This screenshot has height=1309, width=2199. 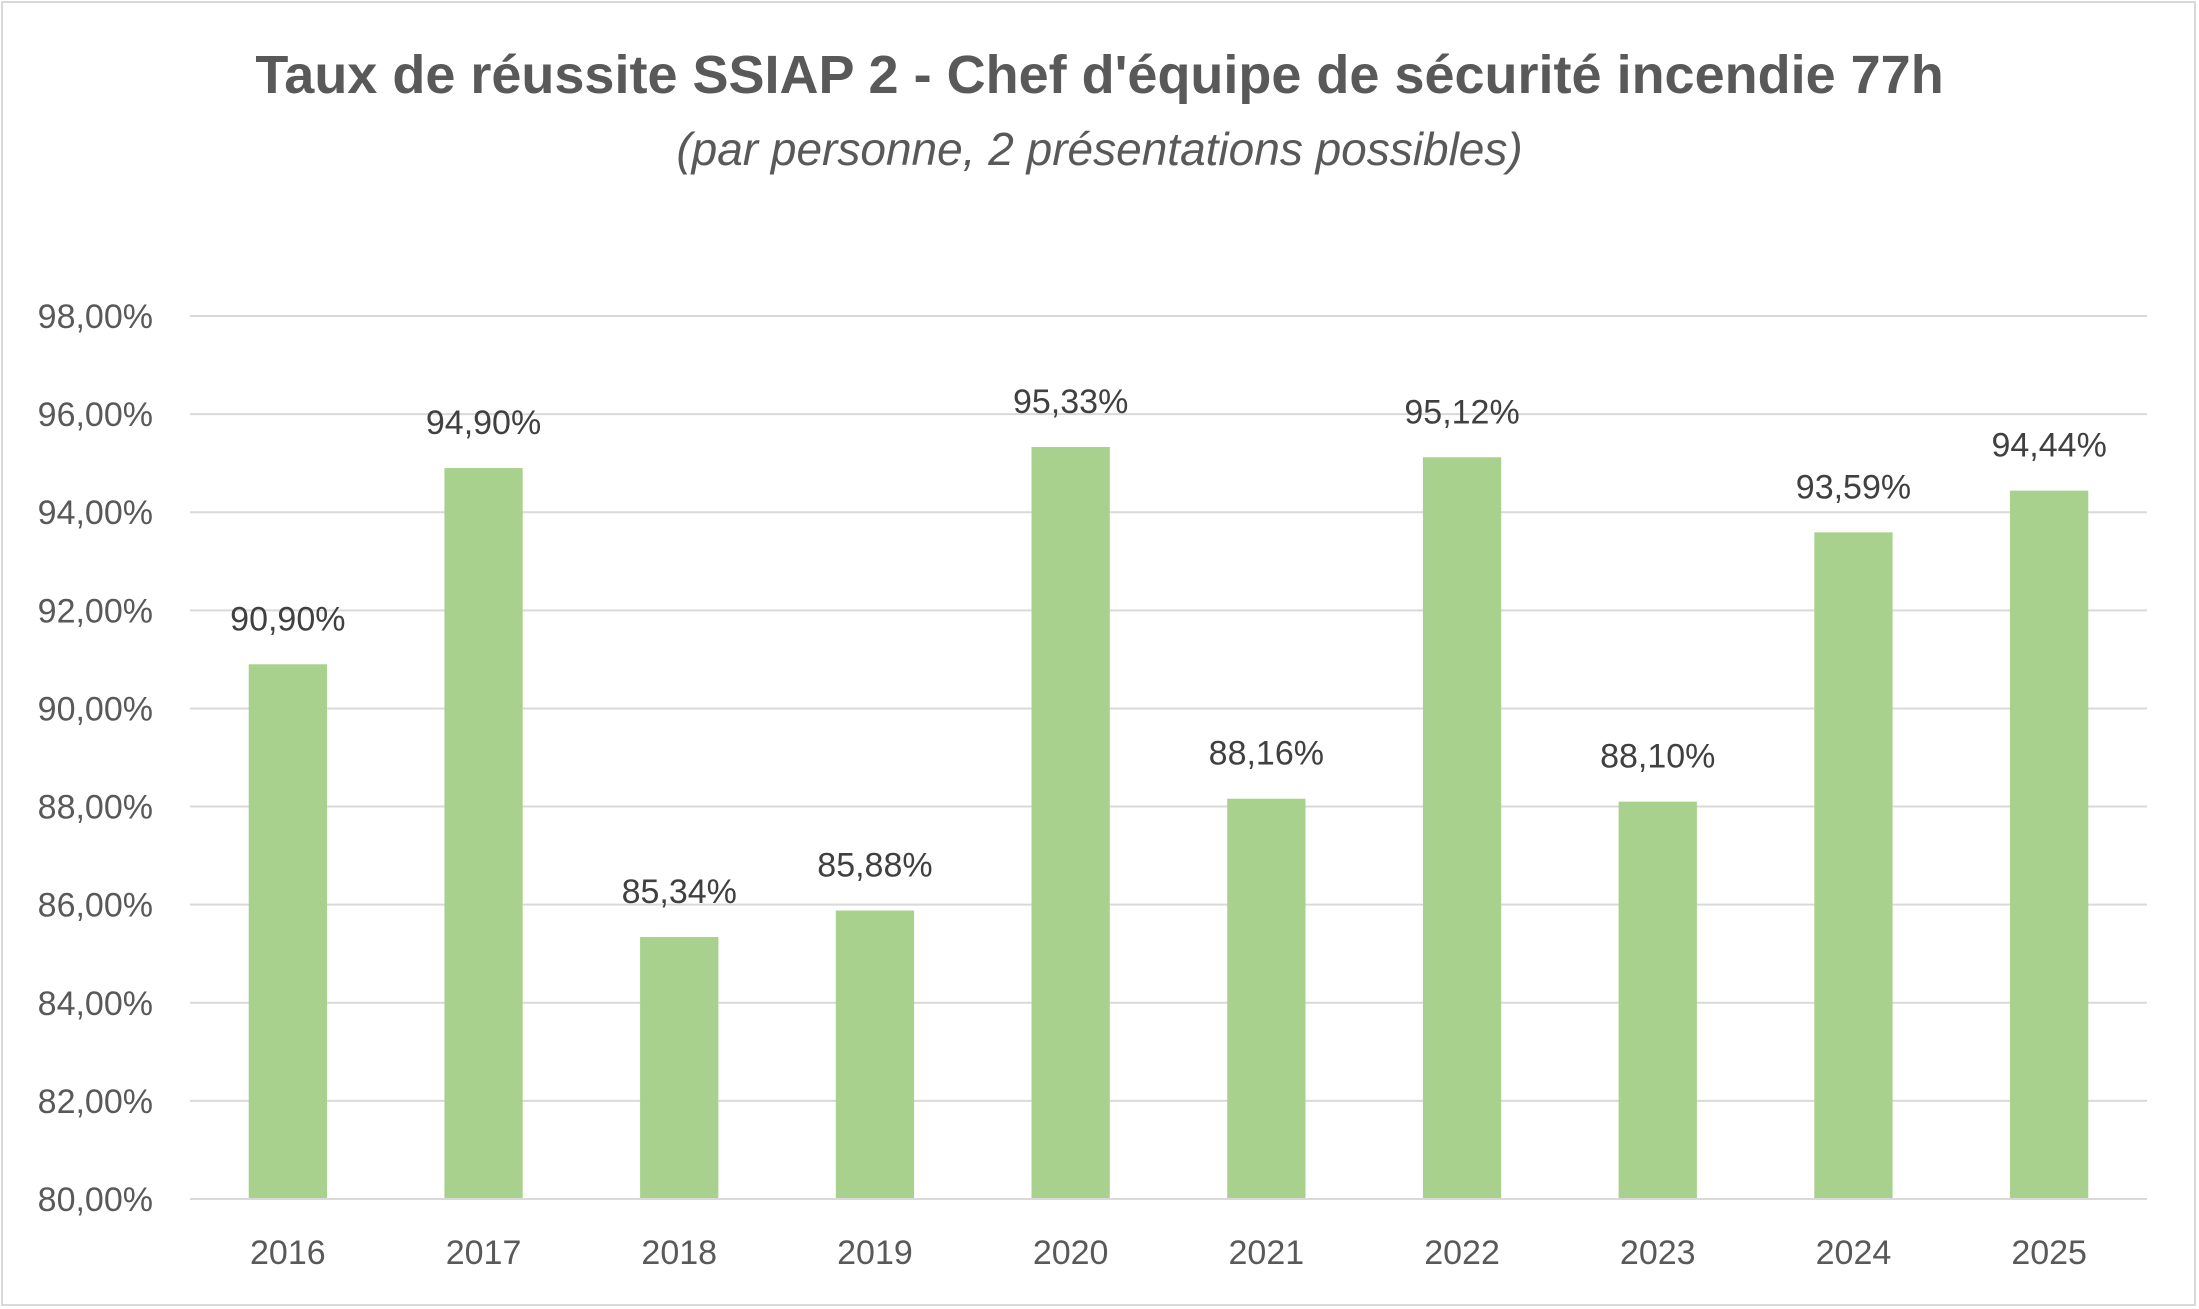 I want to click on bar-2023, so click(x=1657, y=1000).